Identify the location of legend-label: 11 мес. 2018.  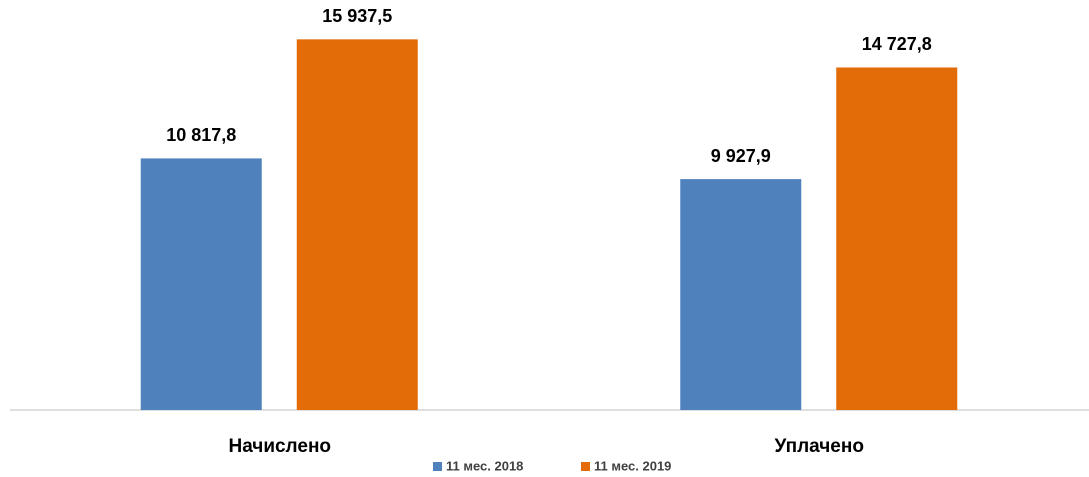
(484, 465).